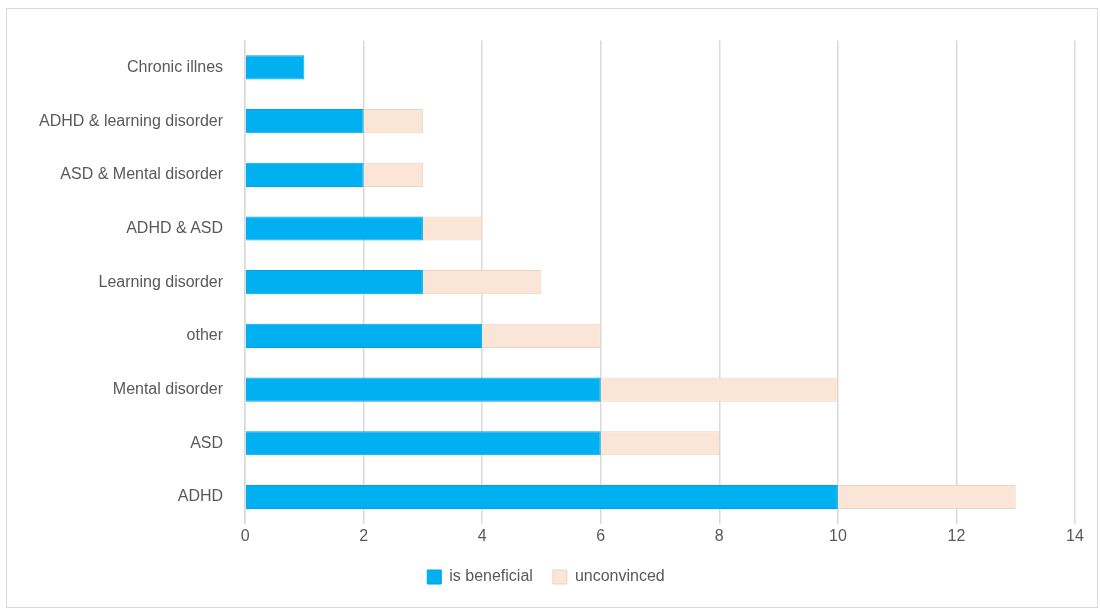 This screenshot has height=612, width=1101. Describe the element at coordinates (245, 535) in the screenshot. I see `x-tick-label: 0` at that location.